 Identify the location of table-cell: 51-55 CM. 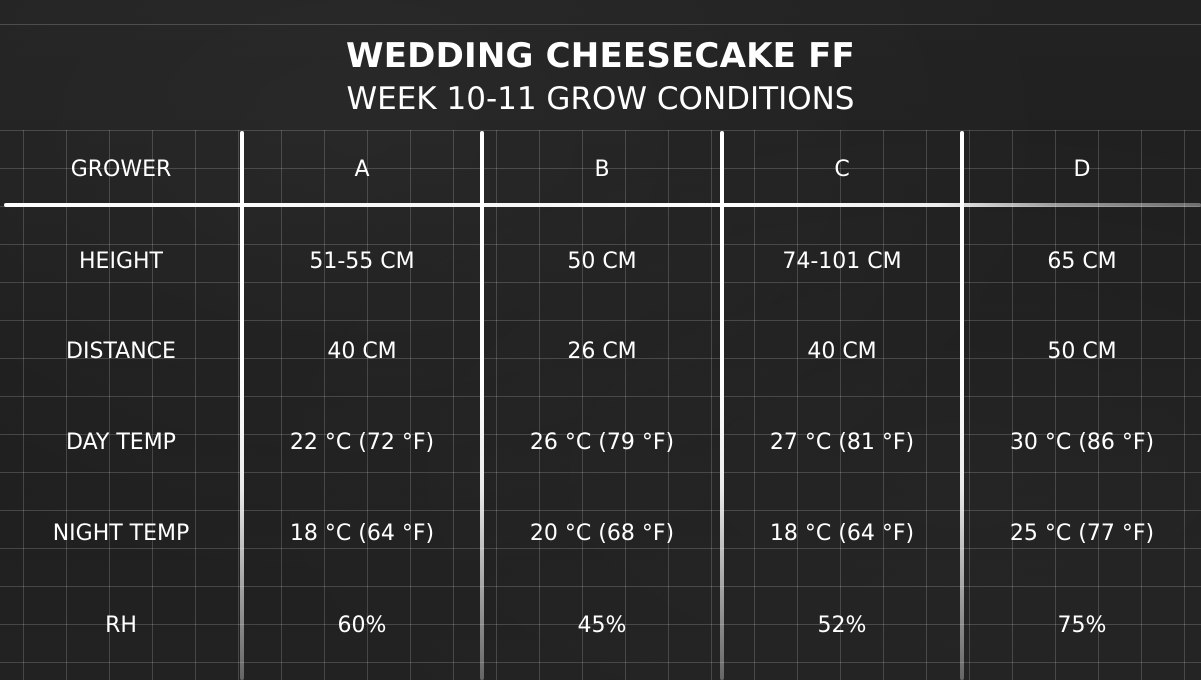
(362, 261).